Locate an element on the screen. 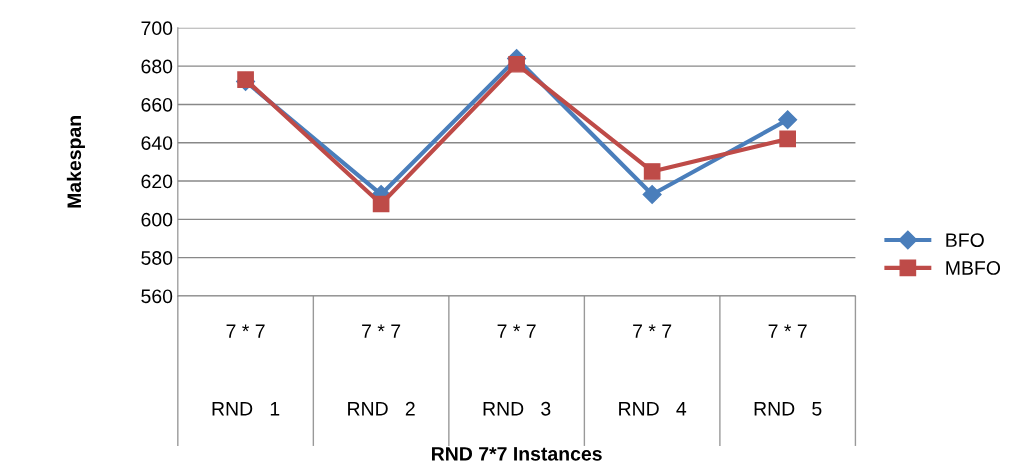 The image size is (1022, 472). y-tick-label: 560 is located at coordinates (157, 296).